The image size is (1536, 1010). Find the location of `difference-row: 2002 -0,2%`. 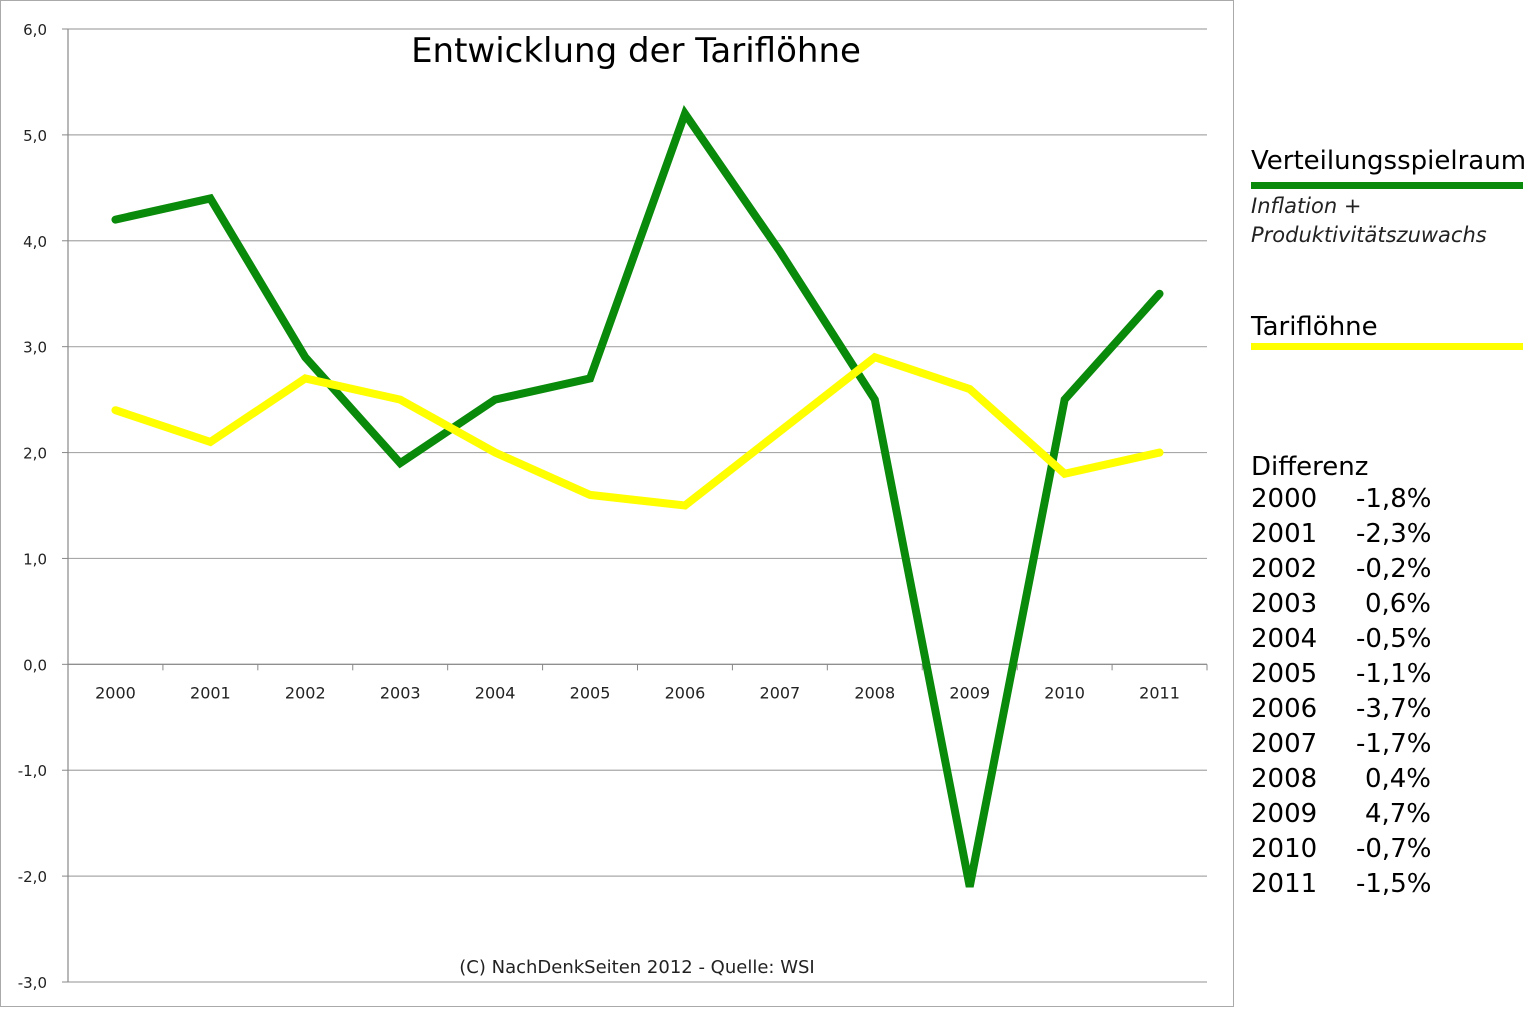

difference-row: 2002 -0,2% is located at coordinates (1341, 569).